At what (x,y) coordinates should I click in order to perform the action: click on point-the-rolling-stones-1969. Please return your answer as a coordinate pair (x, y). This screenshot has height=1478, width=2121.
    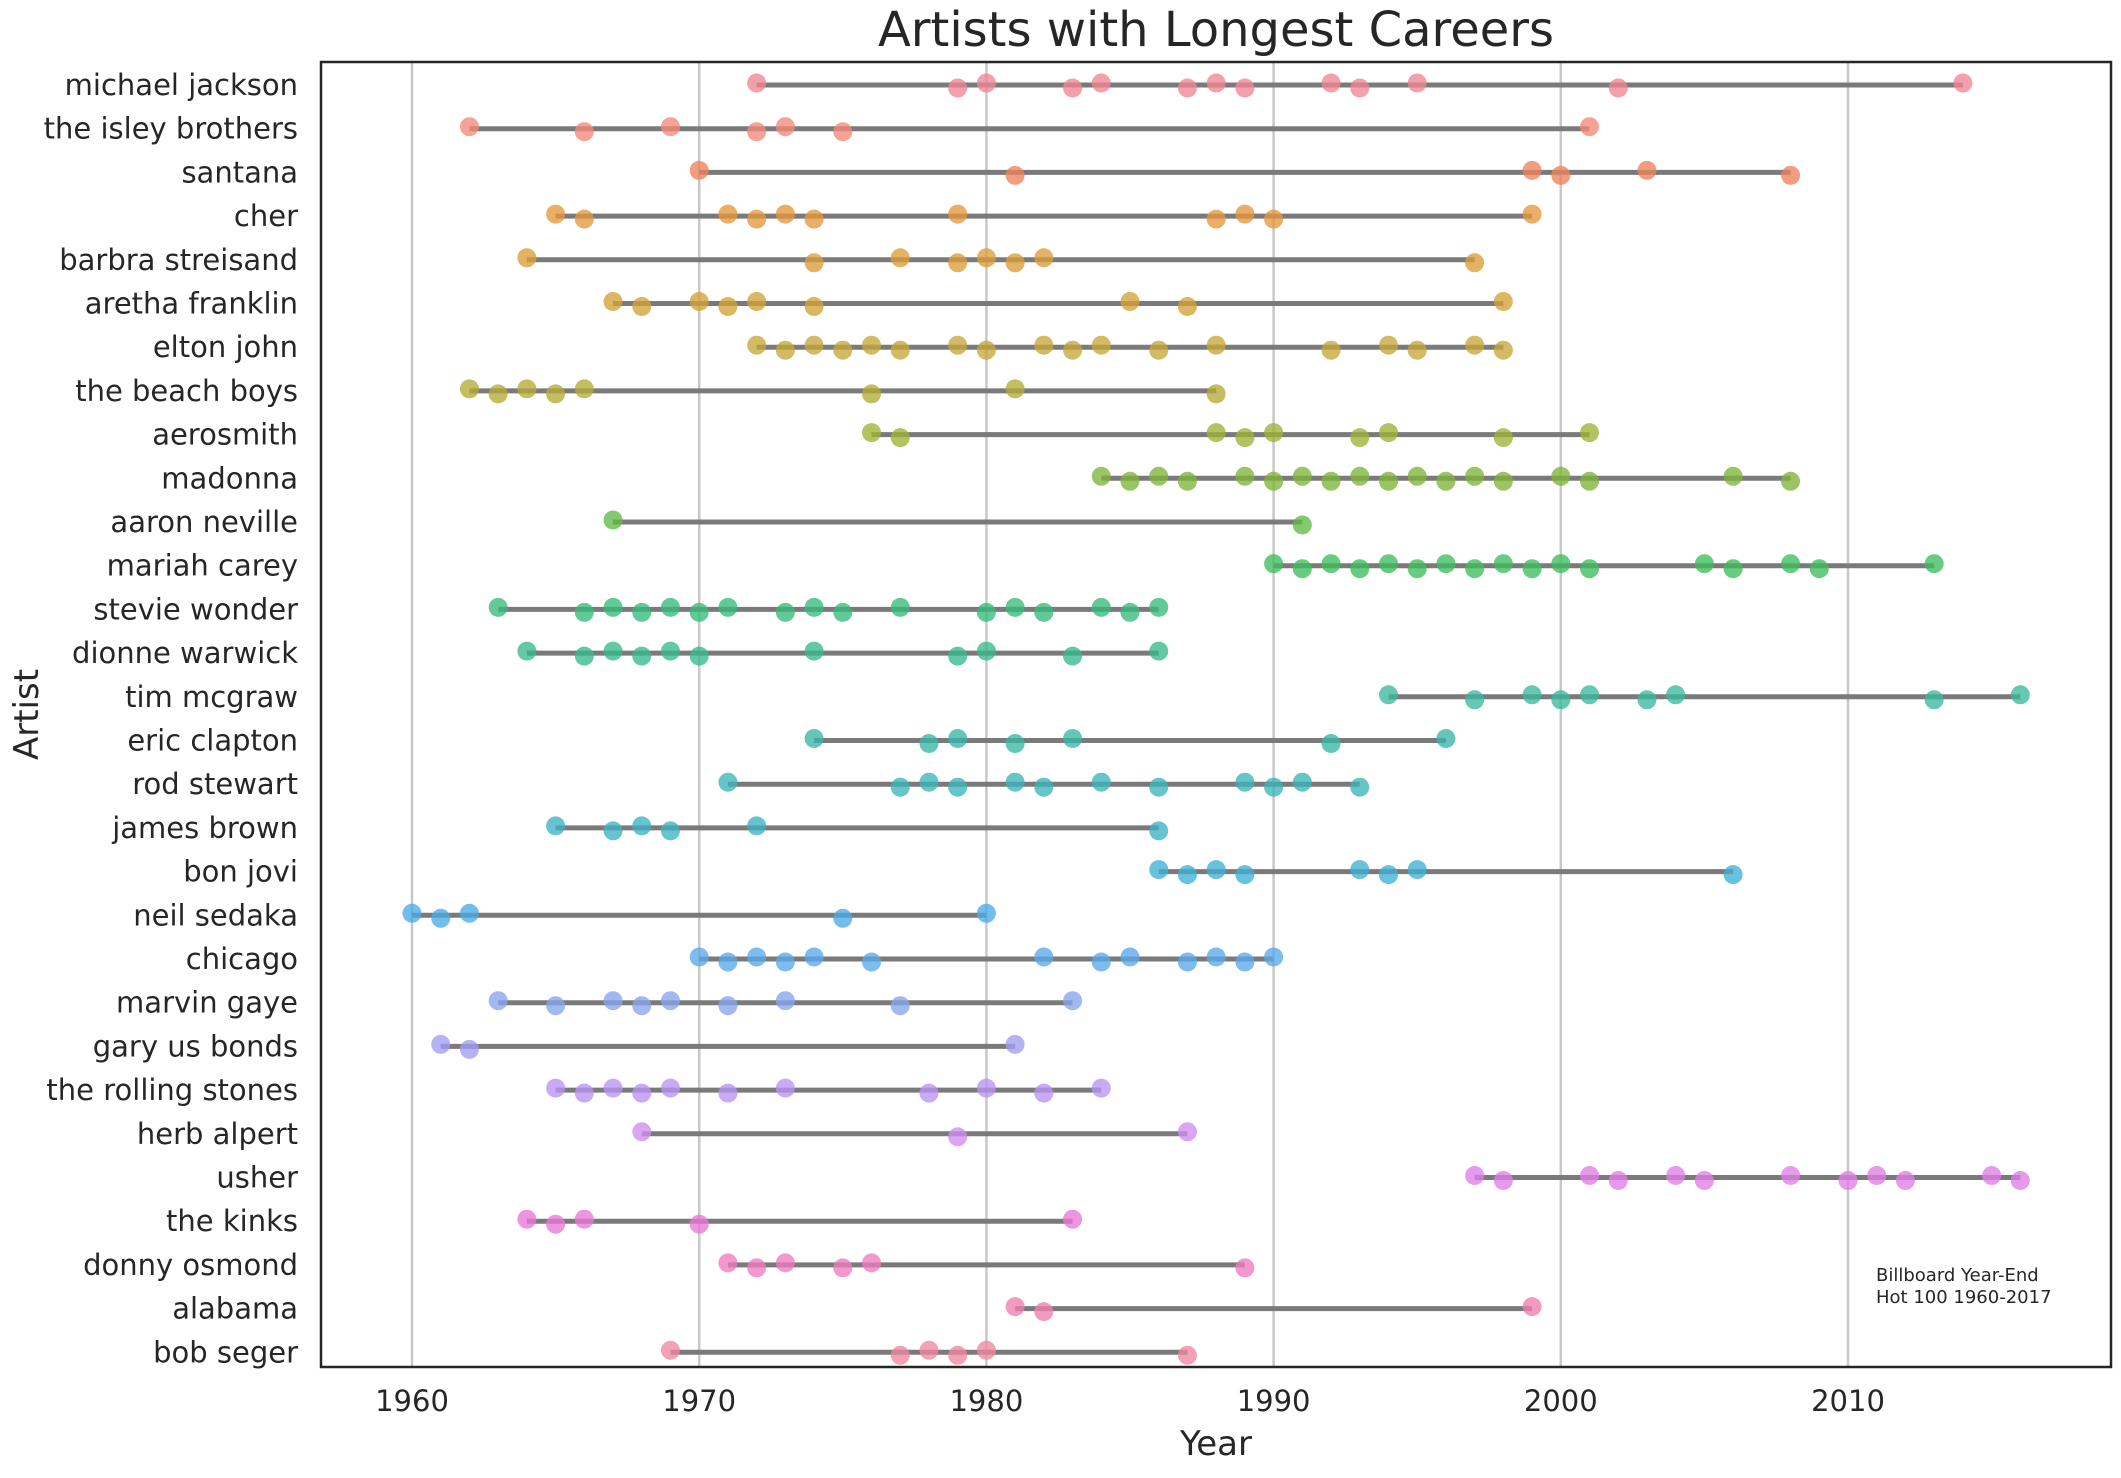
    Looking at the image, I should click on (670, 1088).